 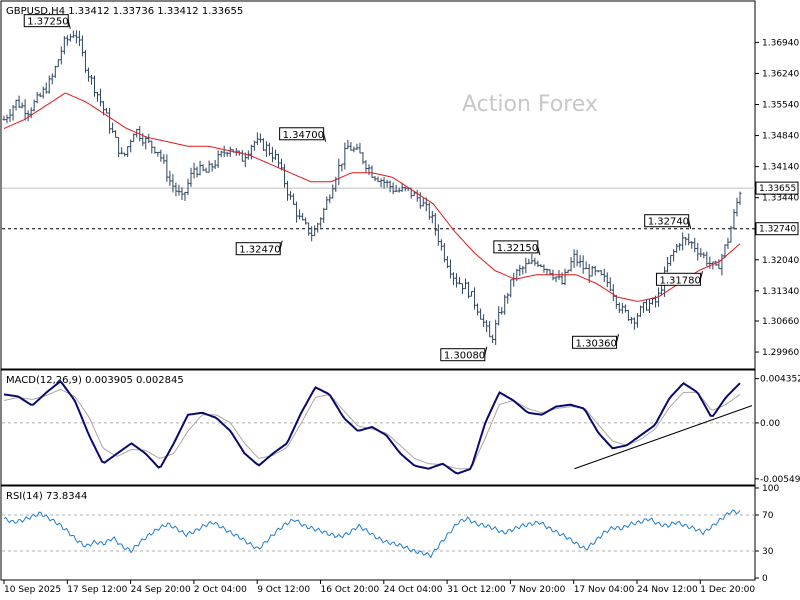 What do you see at coordinates (604, 590) in the screenshot?
I see `x-tick-label: 17 Nov 04:00` at bounding box center [604, 590].